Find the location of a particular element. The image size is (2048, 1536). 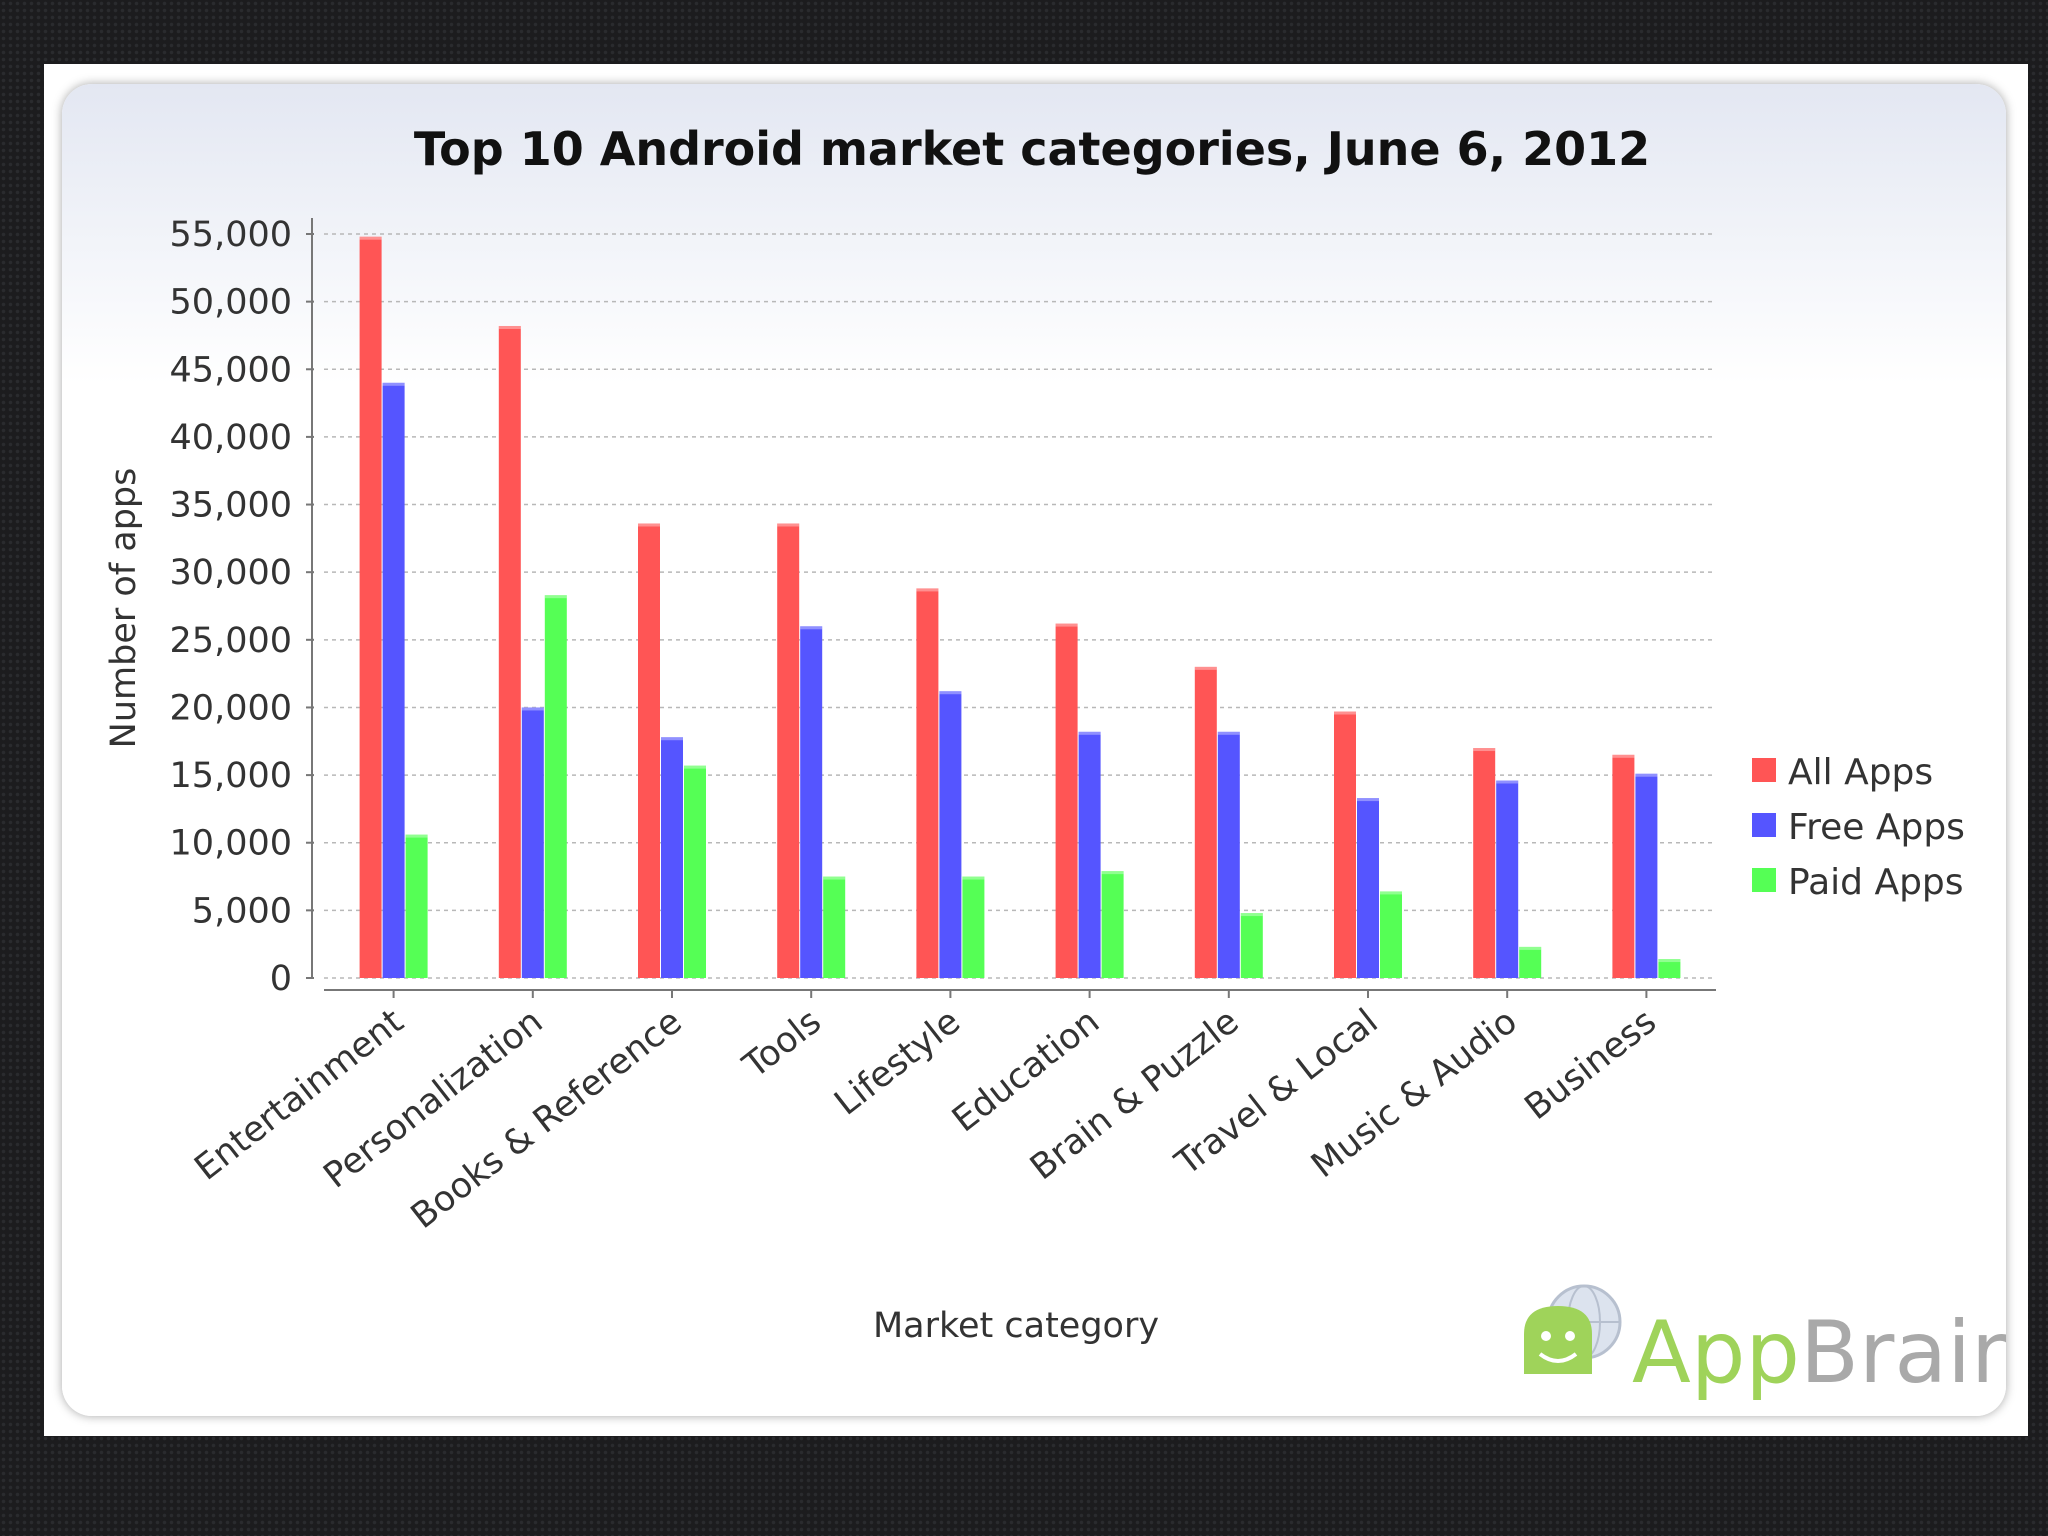

y-tick-label: 50,000 is located at coordinates (231, 303).